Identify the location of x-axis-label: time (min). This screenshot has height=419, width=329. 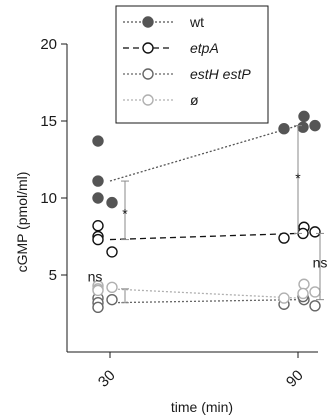
(202, 407).